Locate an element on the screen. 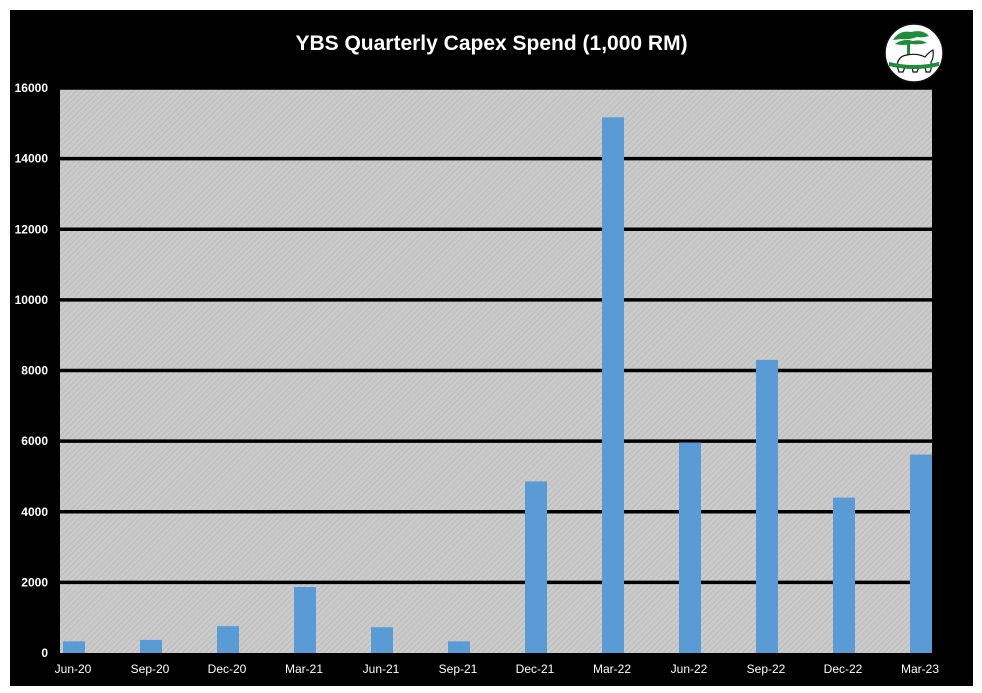 Image resolution: width=982 pixels, height=693 pixels. x-tick-label: Jun-21 is located at coordinates (381, 669).